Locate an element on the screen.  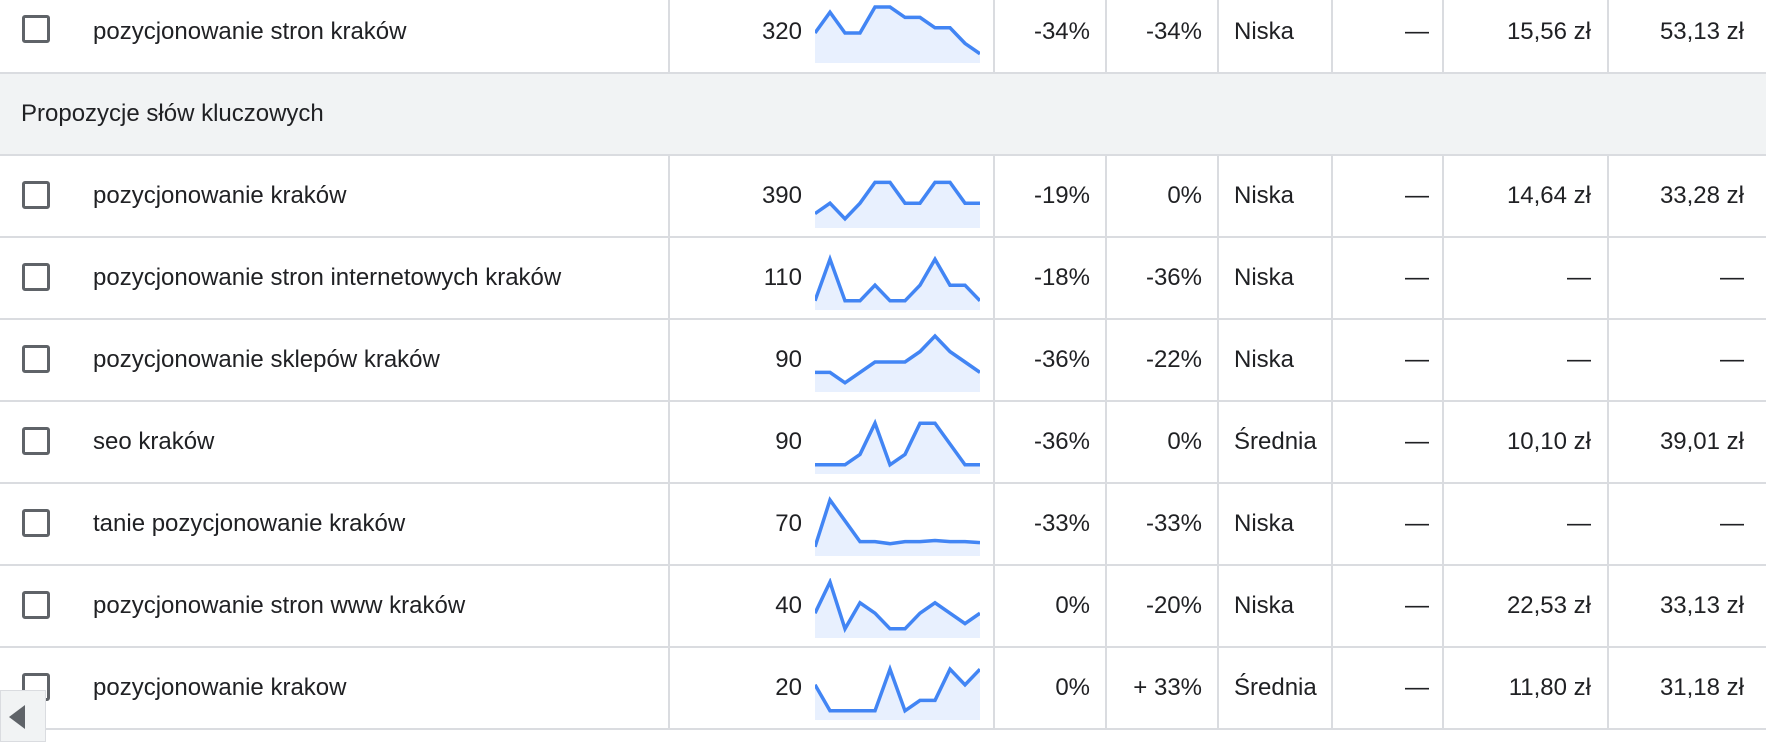
avg-monthly-searches: 20 is located at coordinates (788, 687).